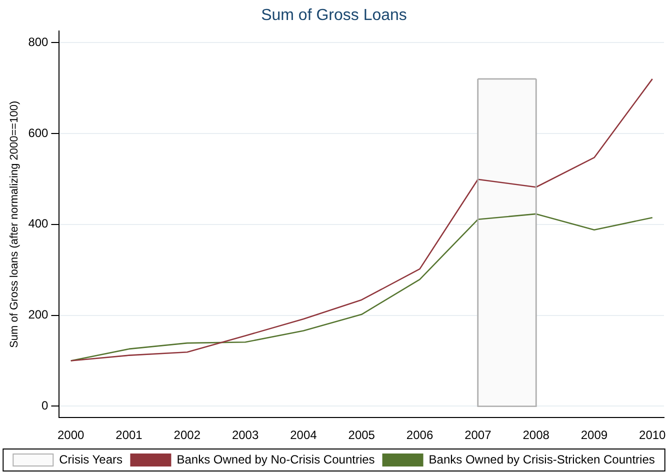  What do you see at coordinates (187, 435) in the screenshot?
I see `x-tick-label: 2002` at bounding box center [187, 435].